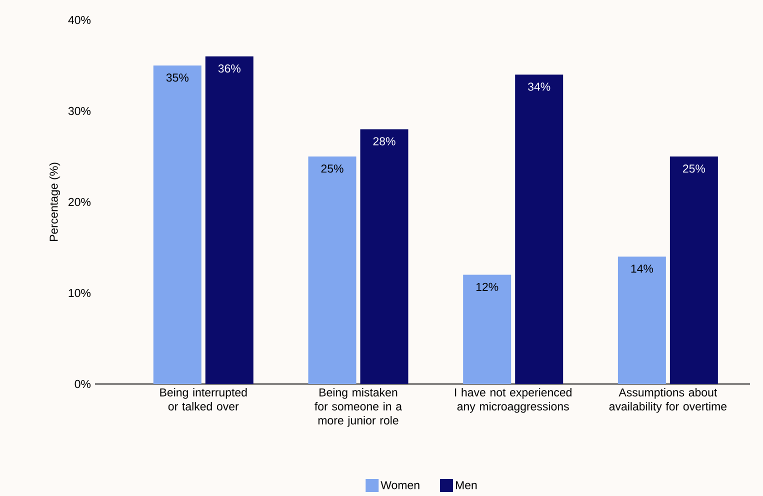  Describe the element at coordinates (79, 20) in the screenshot. I see `y-tick-label: 40%` at that location.